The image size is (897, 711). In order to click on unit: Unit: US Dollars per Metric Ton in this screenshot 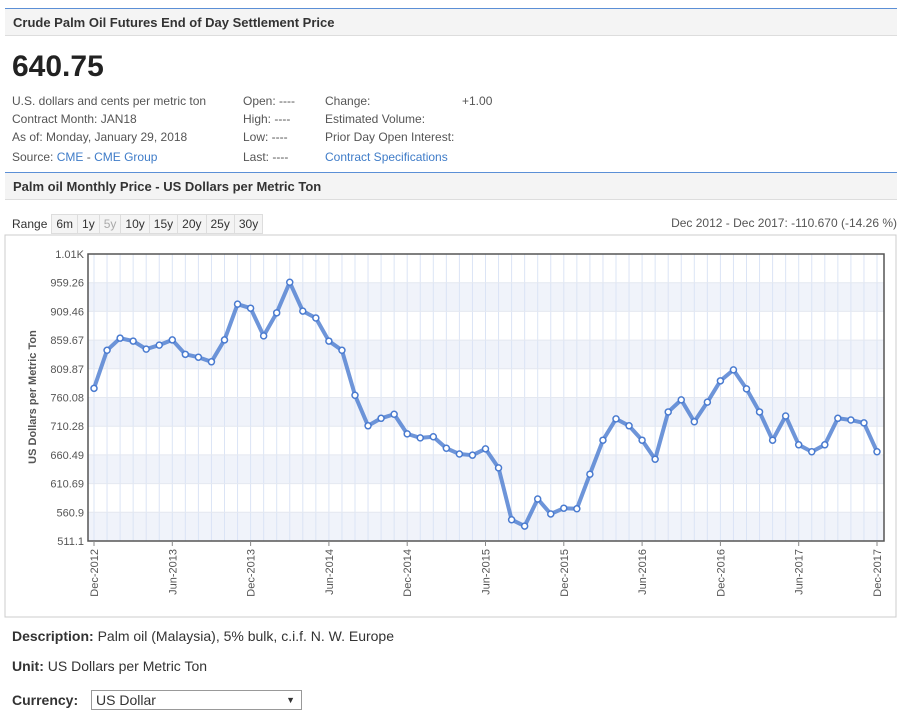, I will do `click(109, 666)`.